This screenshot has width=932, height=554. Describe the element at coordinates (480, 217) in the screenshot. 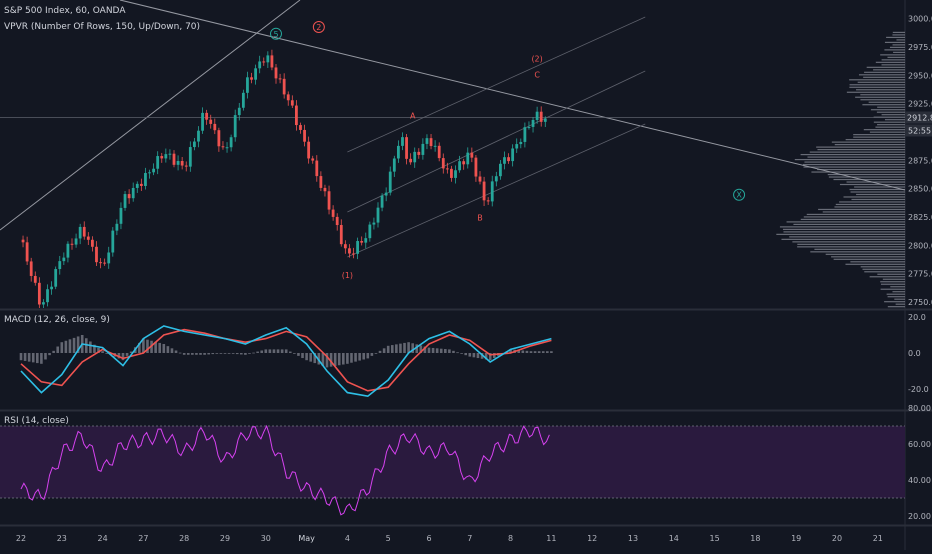

I see `wave-label: B` at that location.